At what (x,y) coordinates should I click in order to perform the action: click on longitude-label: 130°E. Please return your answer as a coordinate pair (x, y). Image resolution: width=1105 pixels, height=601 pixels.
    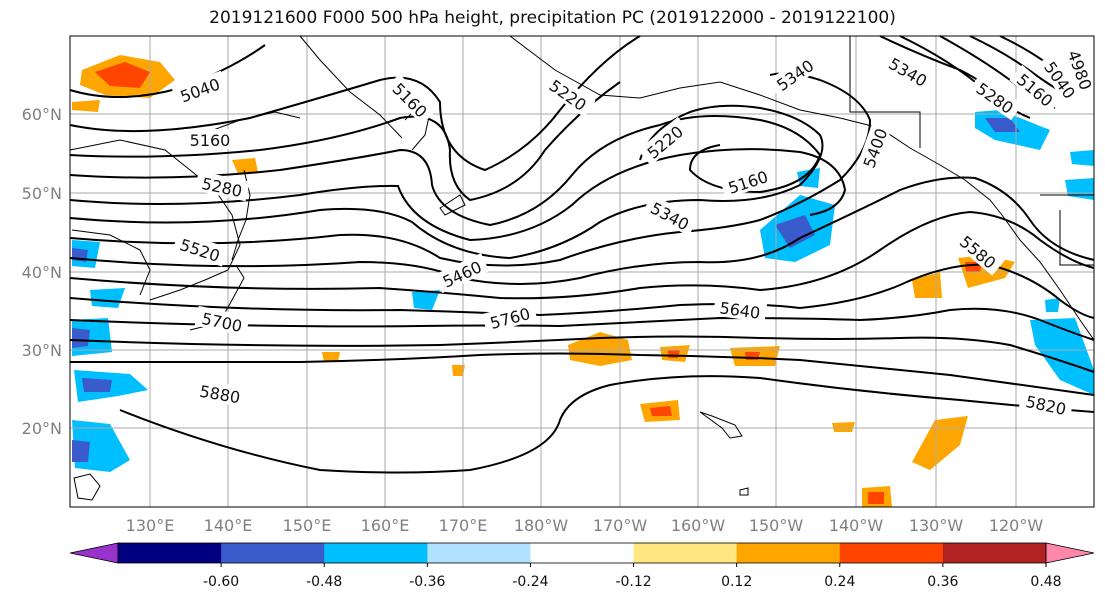
    Looking at the image, I should click on (150, 525).